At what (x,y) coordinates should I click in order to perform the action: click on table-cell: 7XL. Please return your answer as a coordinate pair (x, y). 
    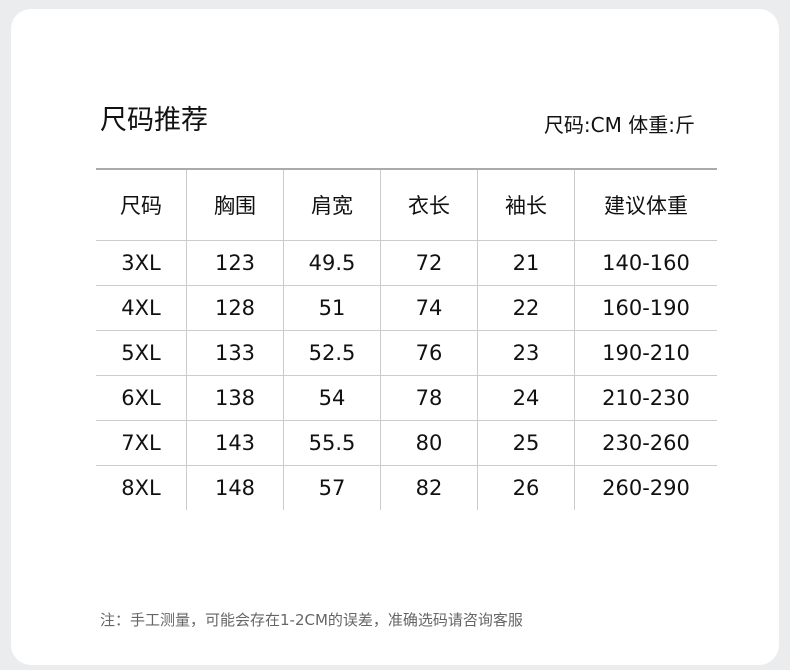
    Looking at the image, I should click on (141, 443).